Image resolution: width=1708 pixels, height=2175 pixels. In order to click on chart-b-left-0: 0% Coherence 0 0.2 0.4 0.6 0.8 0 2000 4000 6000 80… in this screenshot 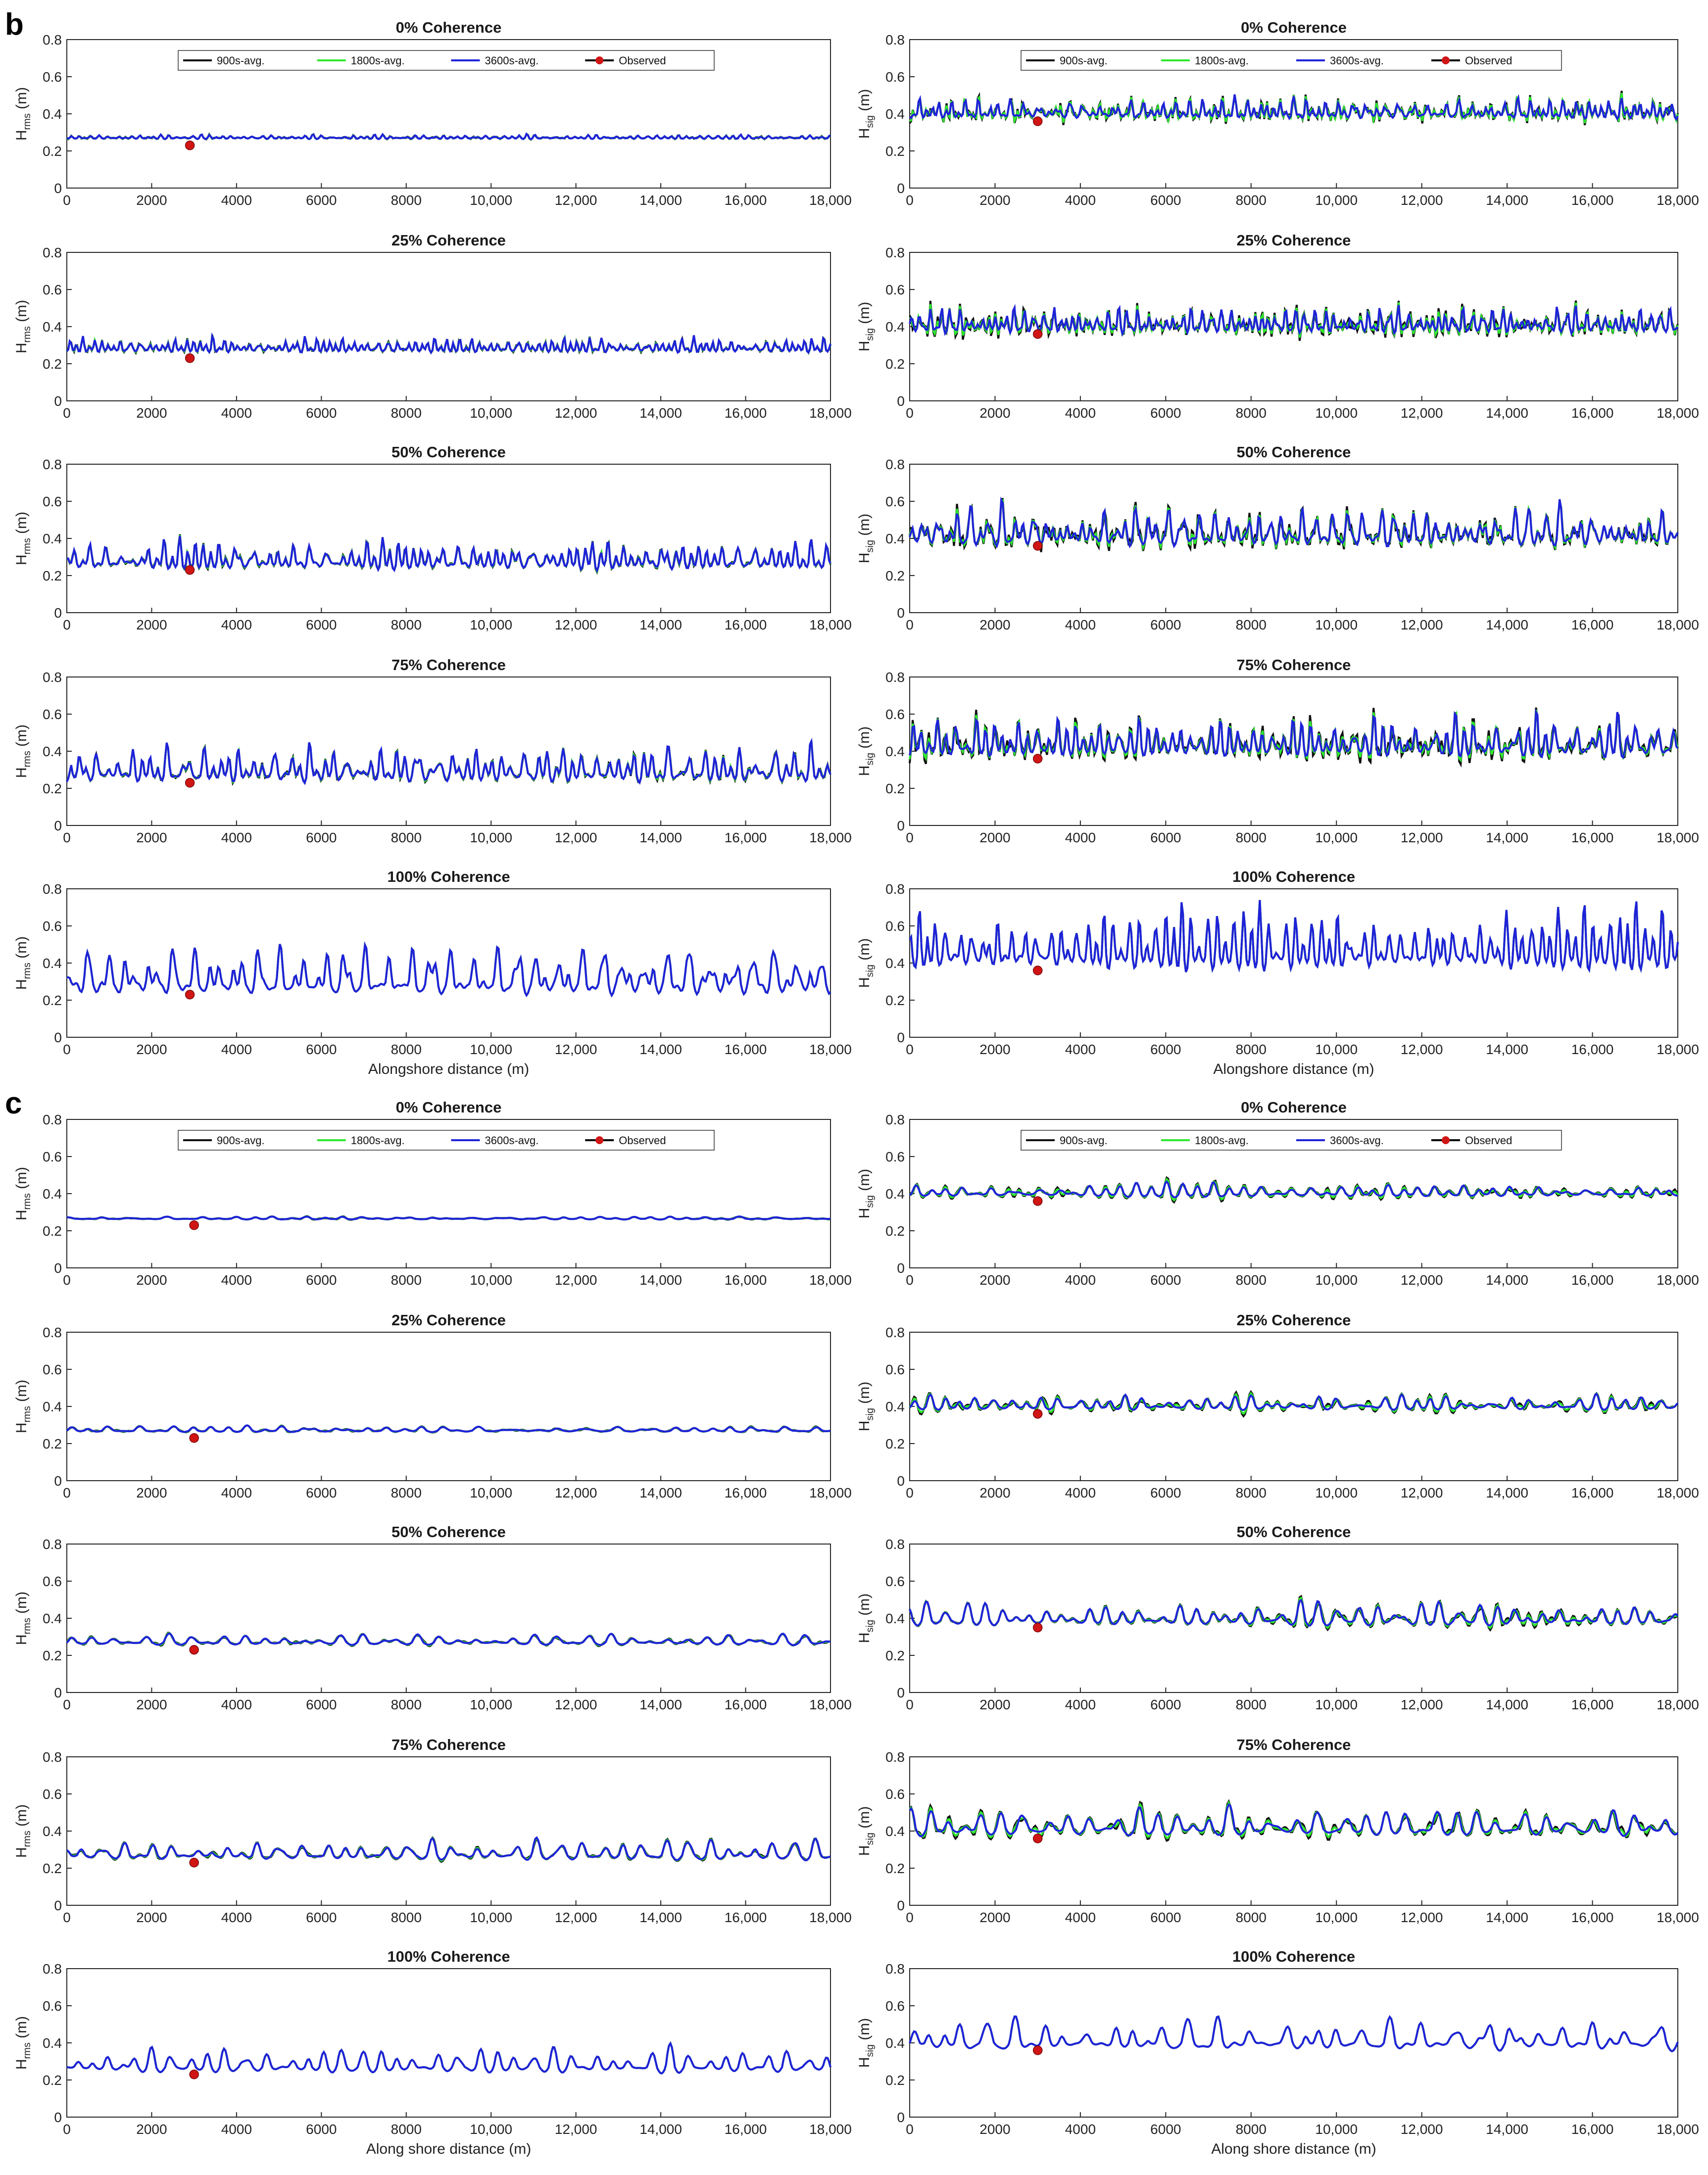, I will do `click(432, 113)`.